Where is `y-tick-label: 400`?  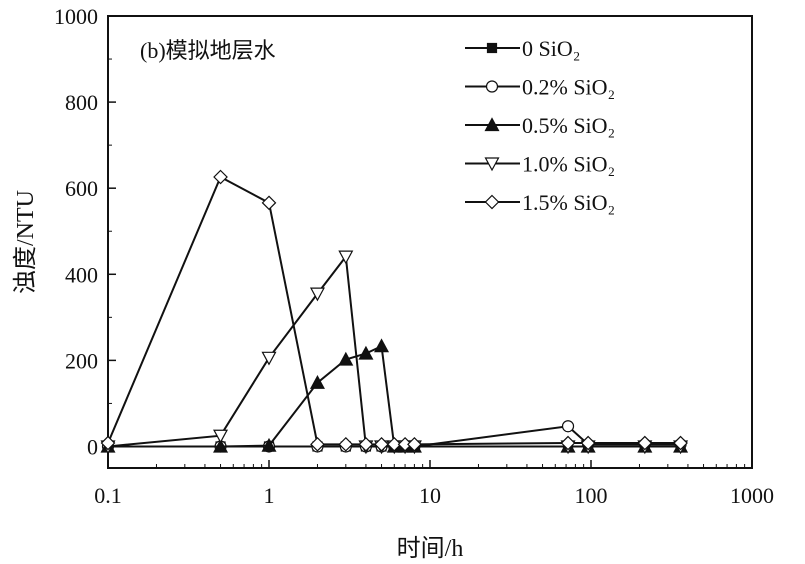
y-tick-label: 400 is located at coordinates (81, 274).